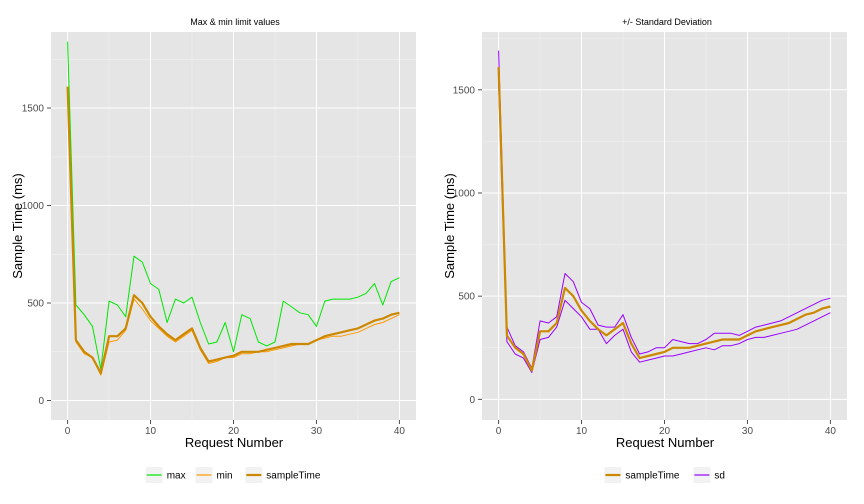 The width and height of the screenshot is (864, 504). I want to click on panel-title: +/- Standard Deviation, so click(667, 22).